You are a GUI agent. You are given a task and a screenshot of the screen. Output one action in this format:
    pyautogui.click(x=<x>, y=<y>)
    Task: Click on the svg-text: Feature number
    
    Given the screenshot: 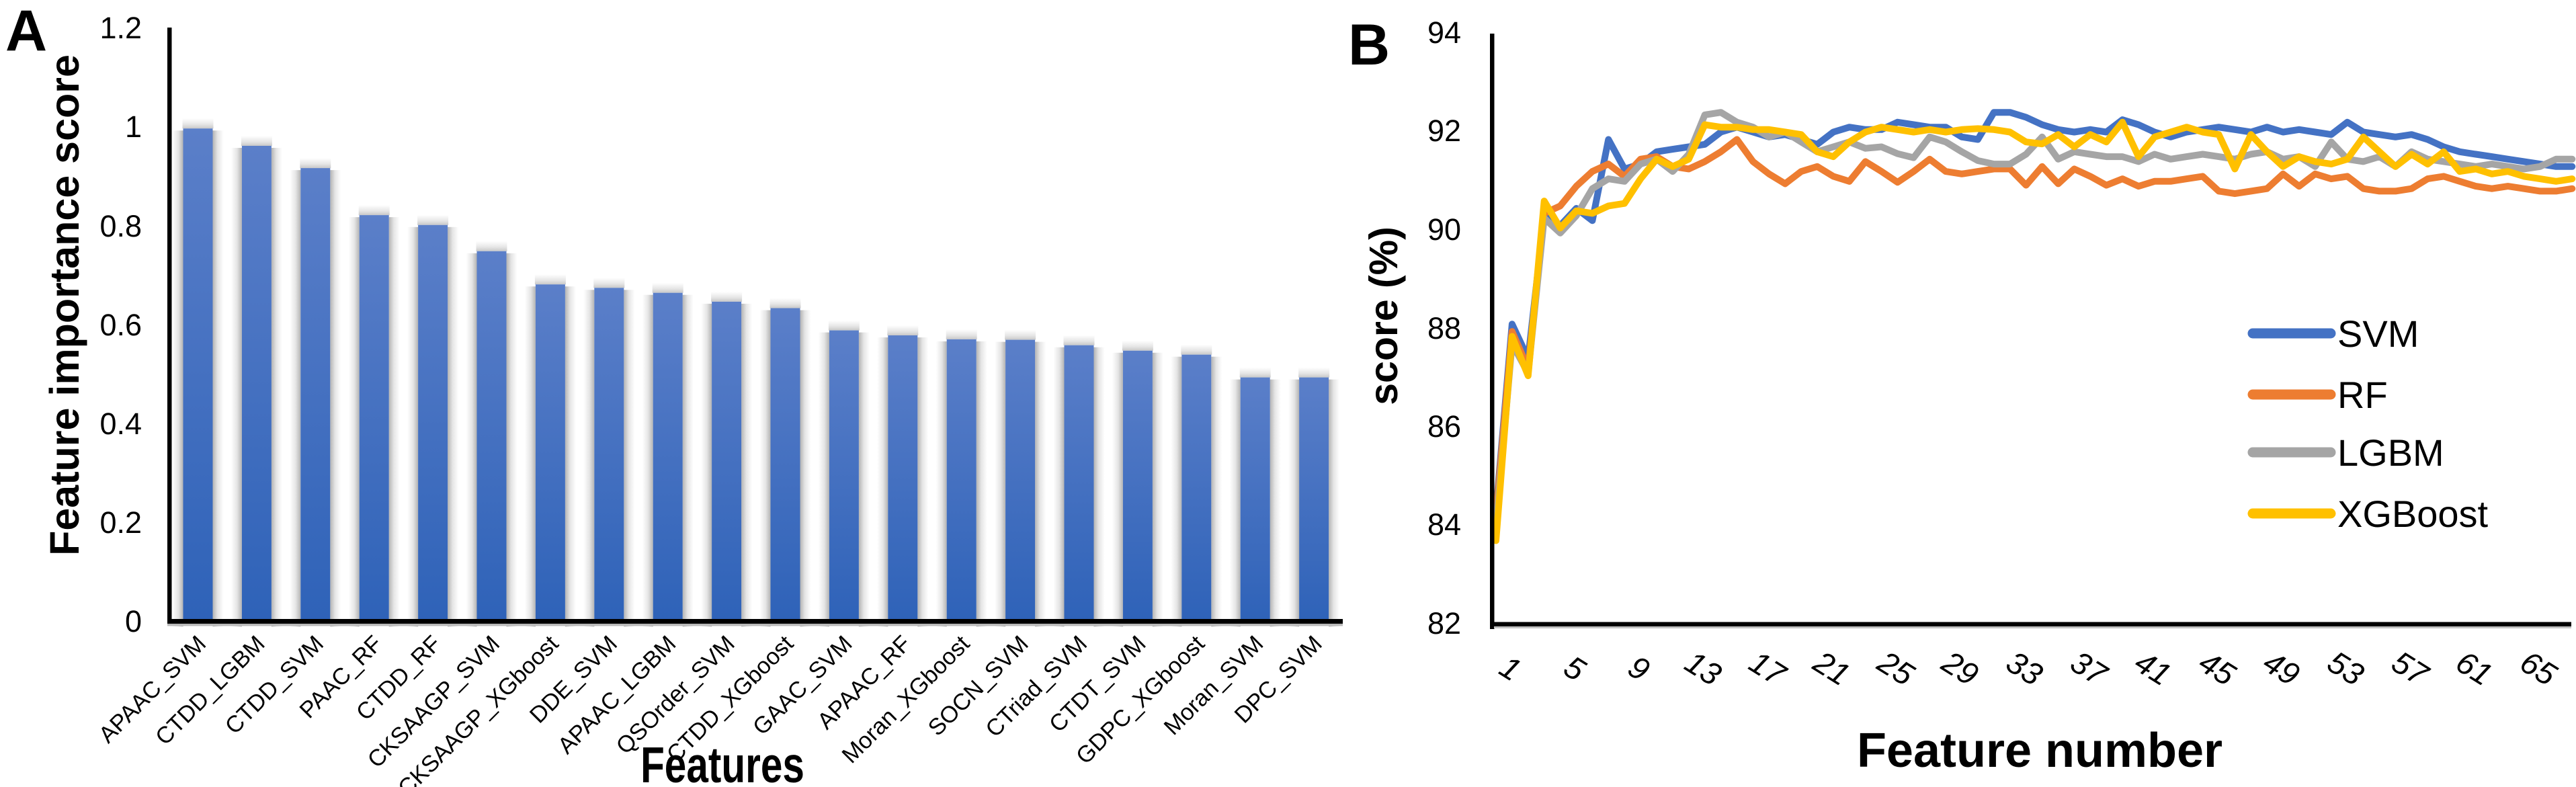 What is the action you would take?
    pyautogui.click(x=2039, y=751)
    